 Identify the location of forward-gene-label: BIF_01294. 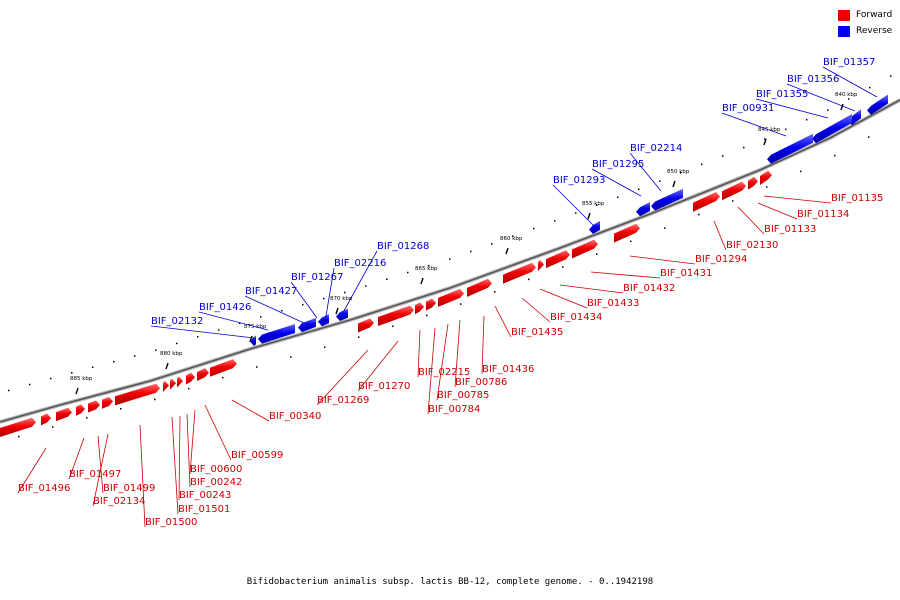
(721, 259).